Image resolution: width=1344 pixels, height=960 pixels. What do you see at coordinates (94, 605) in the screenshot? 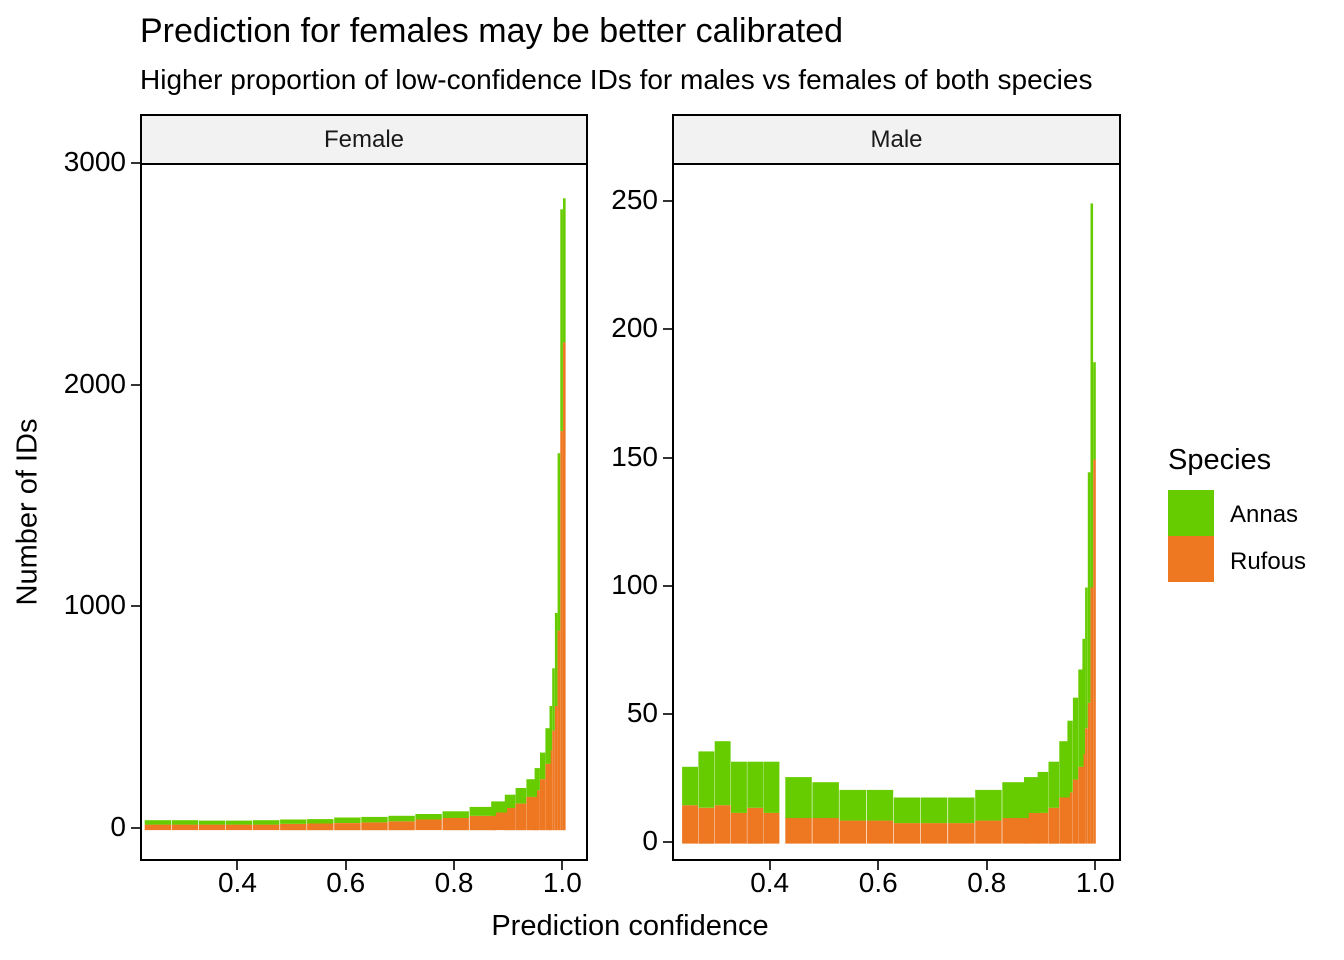
I see `y-tick-label: 1000` at bounding box center [94, 605].